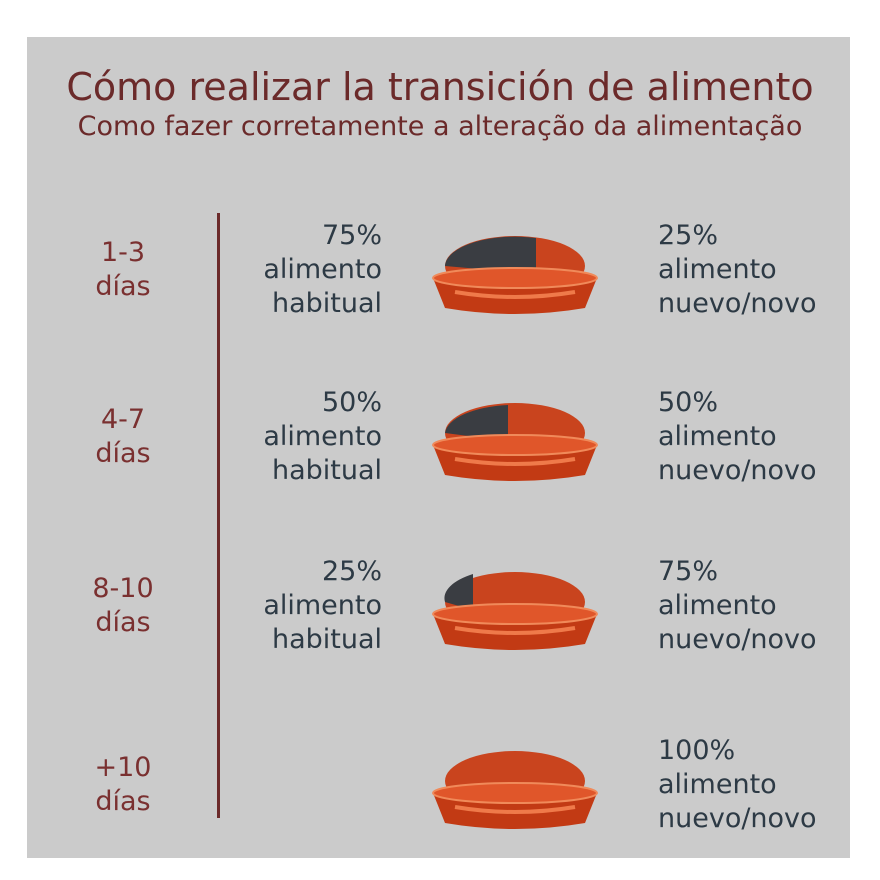 The image size is (880, 880). Describe the element at coordinates (688, 571) in the screenshot. I see `new-line: 75%` at that location.